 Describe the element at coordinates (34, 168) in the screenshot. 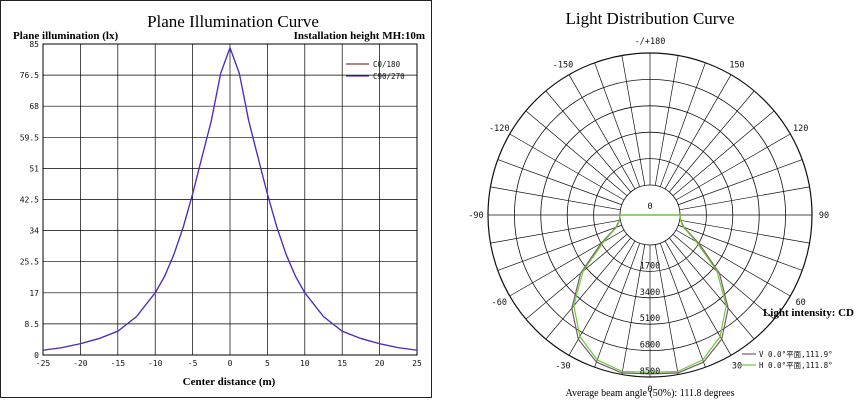

I see `y-tick-label: 51` at that location.